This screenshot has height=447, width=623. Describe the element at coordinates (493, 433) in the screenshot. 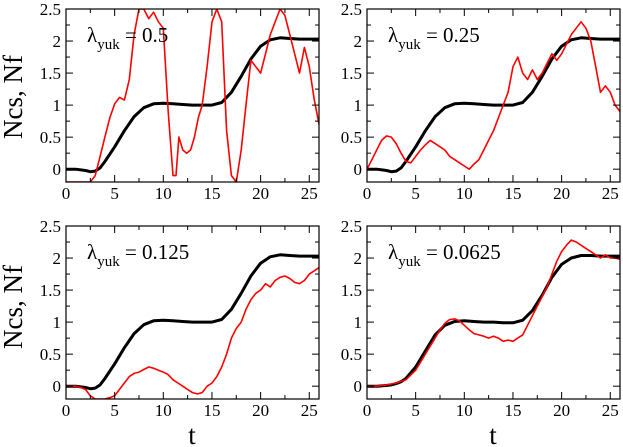

I see `x-axis-label-right: t` at that location.